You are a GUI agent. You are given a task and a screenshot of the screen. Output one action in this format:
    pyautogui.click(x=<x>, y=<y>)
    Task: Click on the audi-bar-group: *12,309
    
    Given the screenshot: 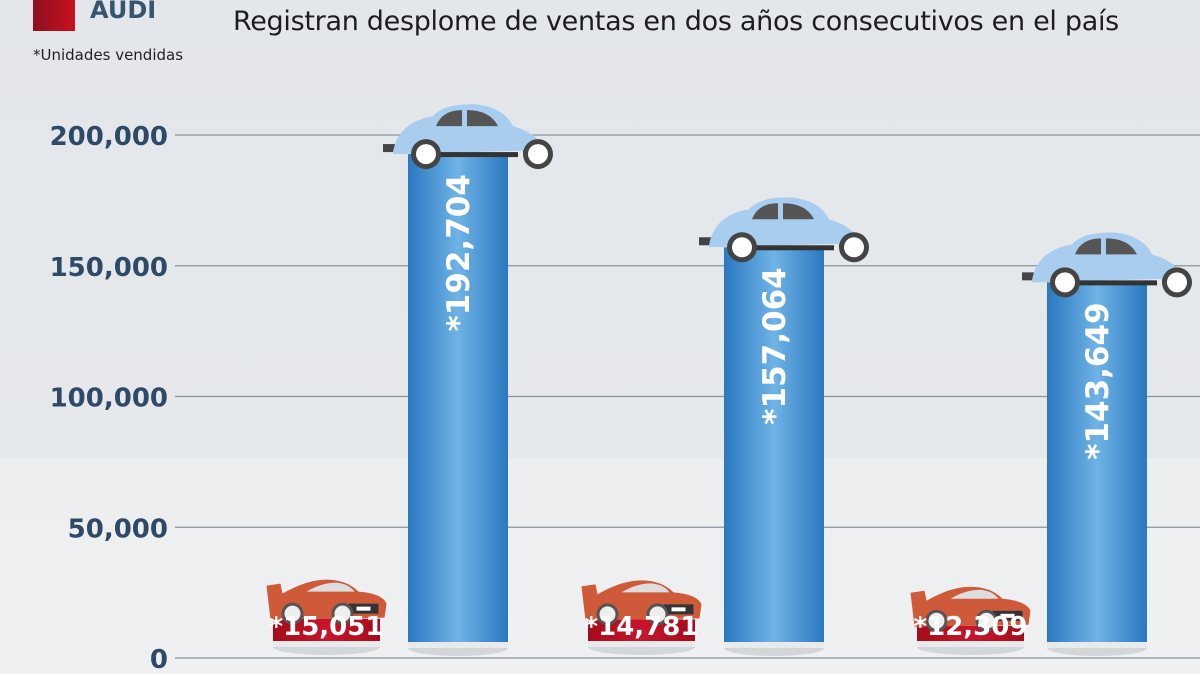 What is the action you would take?
    pyautogui.click(x=970, y=620)
    